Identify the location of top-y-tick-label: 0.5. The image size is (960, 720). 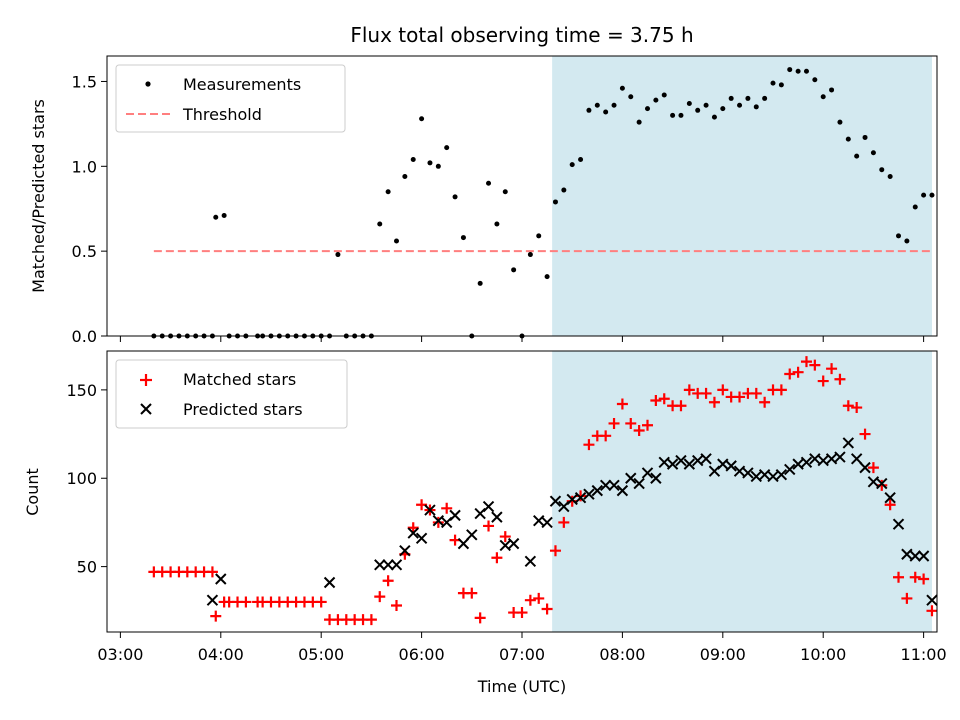
(84, 251).